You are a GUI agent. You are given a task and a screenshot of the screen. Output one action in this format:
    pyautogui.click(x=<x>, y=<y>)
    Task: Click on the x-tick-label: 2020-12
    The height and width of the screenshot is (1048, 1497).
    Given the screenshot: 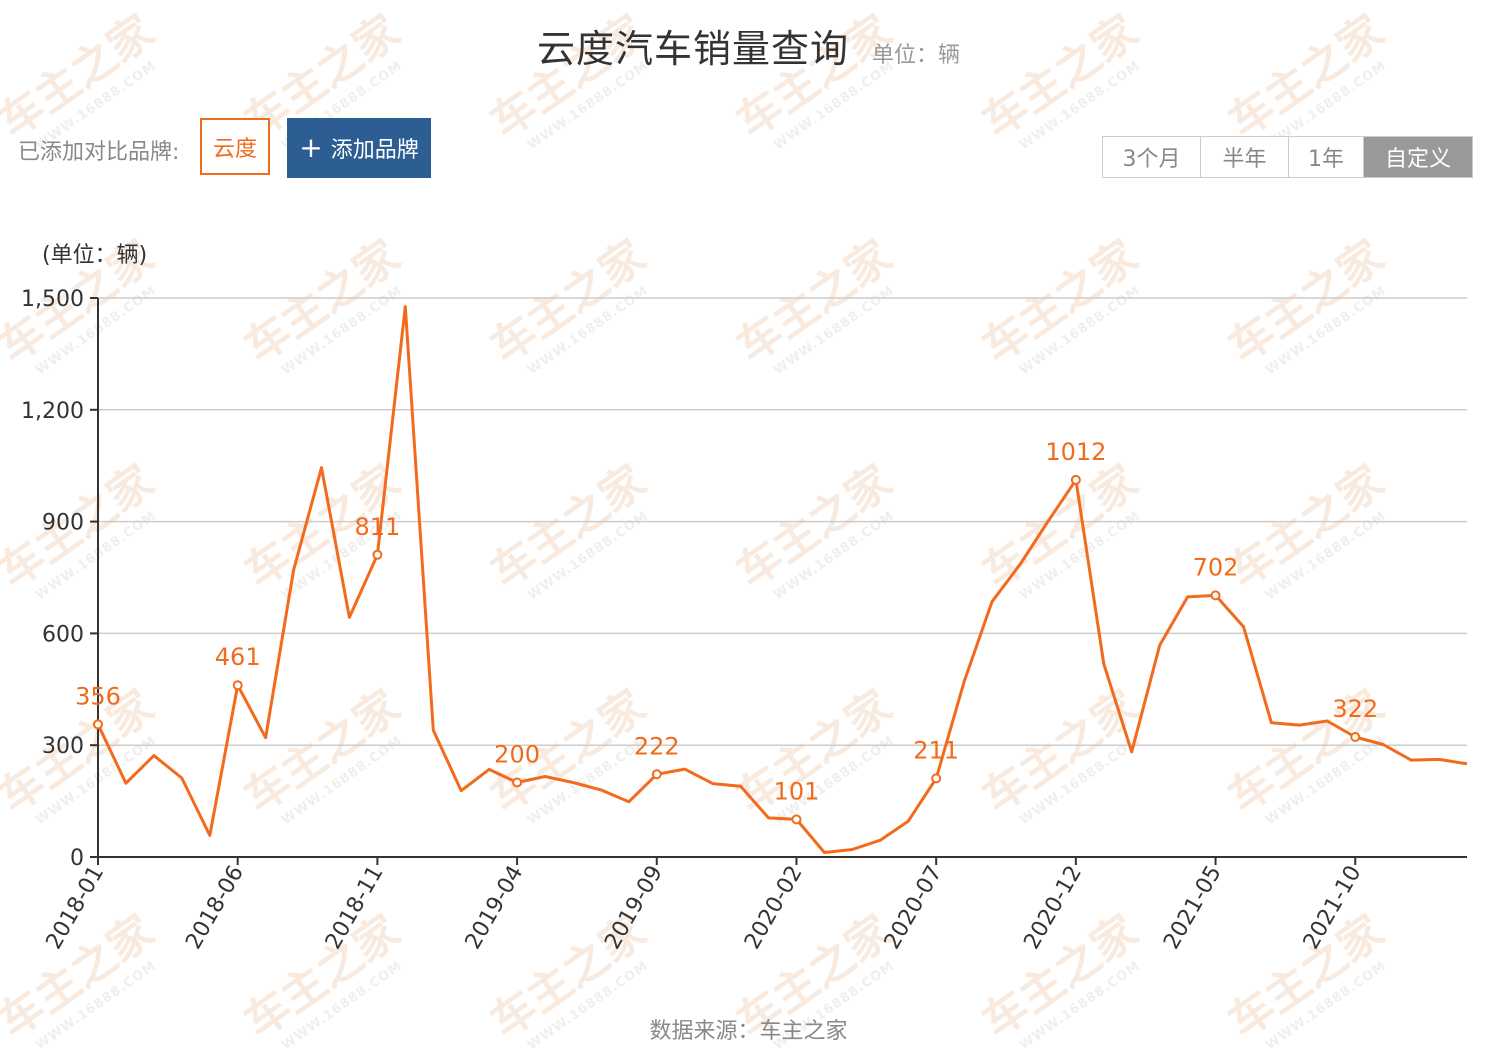 What is the action you would take?
    pyautogui.click(x=1053, y=908)
    